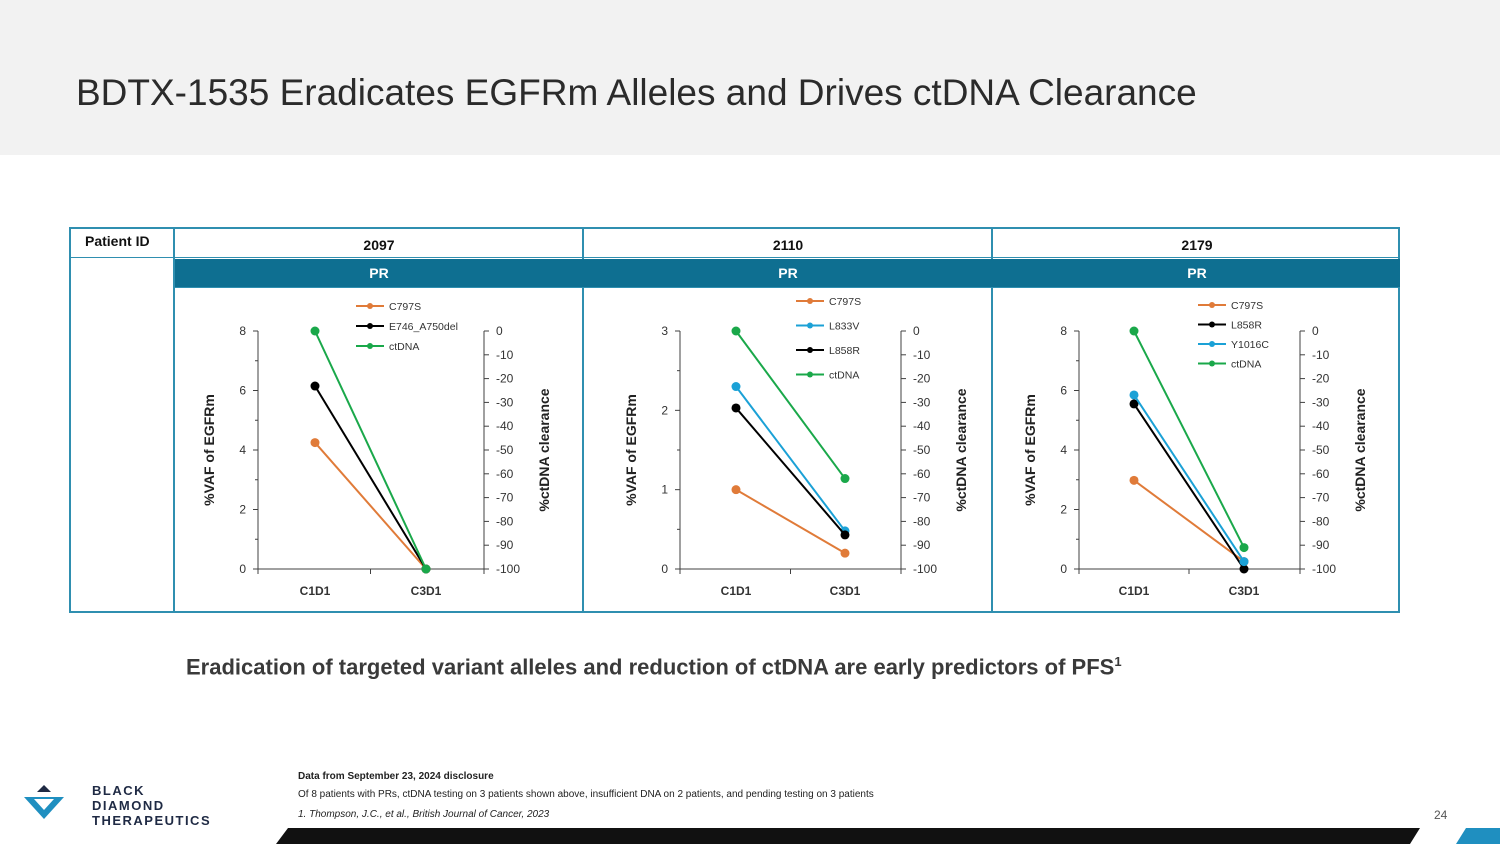 The width and height of the screenshot is (1500, 844). What do you see at coordinates (844, 327) in the screenshot?
I see `legend-label: L833V` at bounding box center [844, 327].